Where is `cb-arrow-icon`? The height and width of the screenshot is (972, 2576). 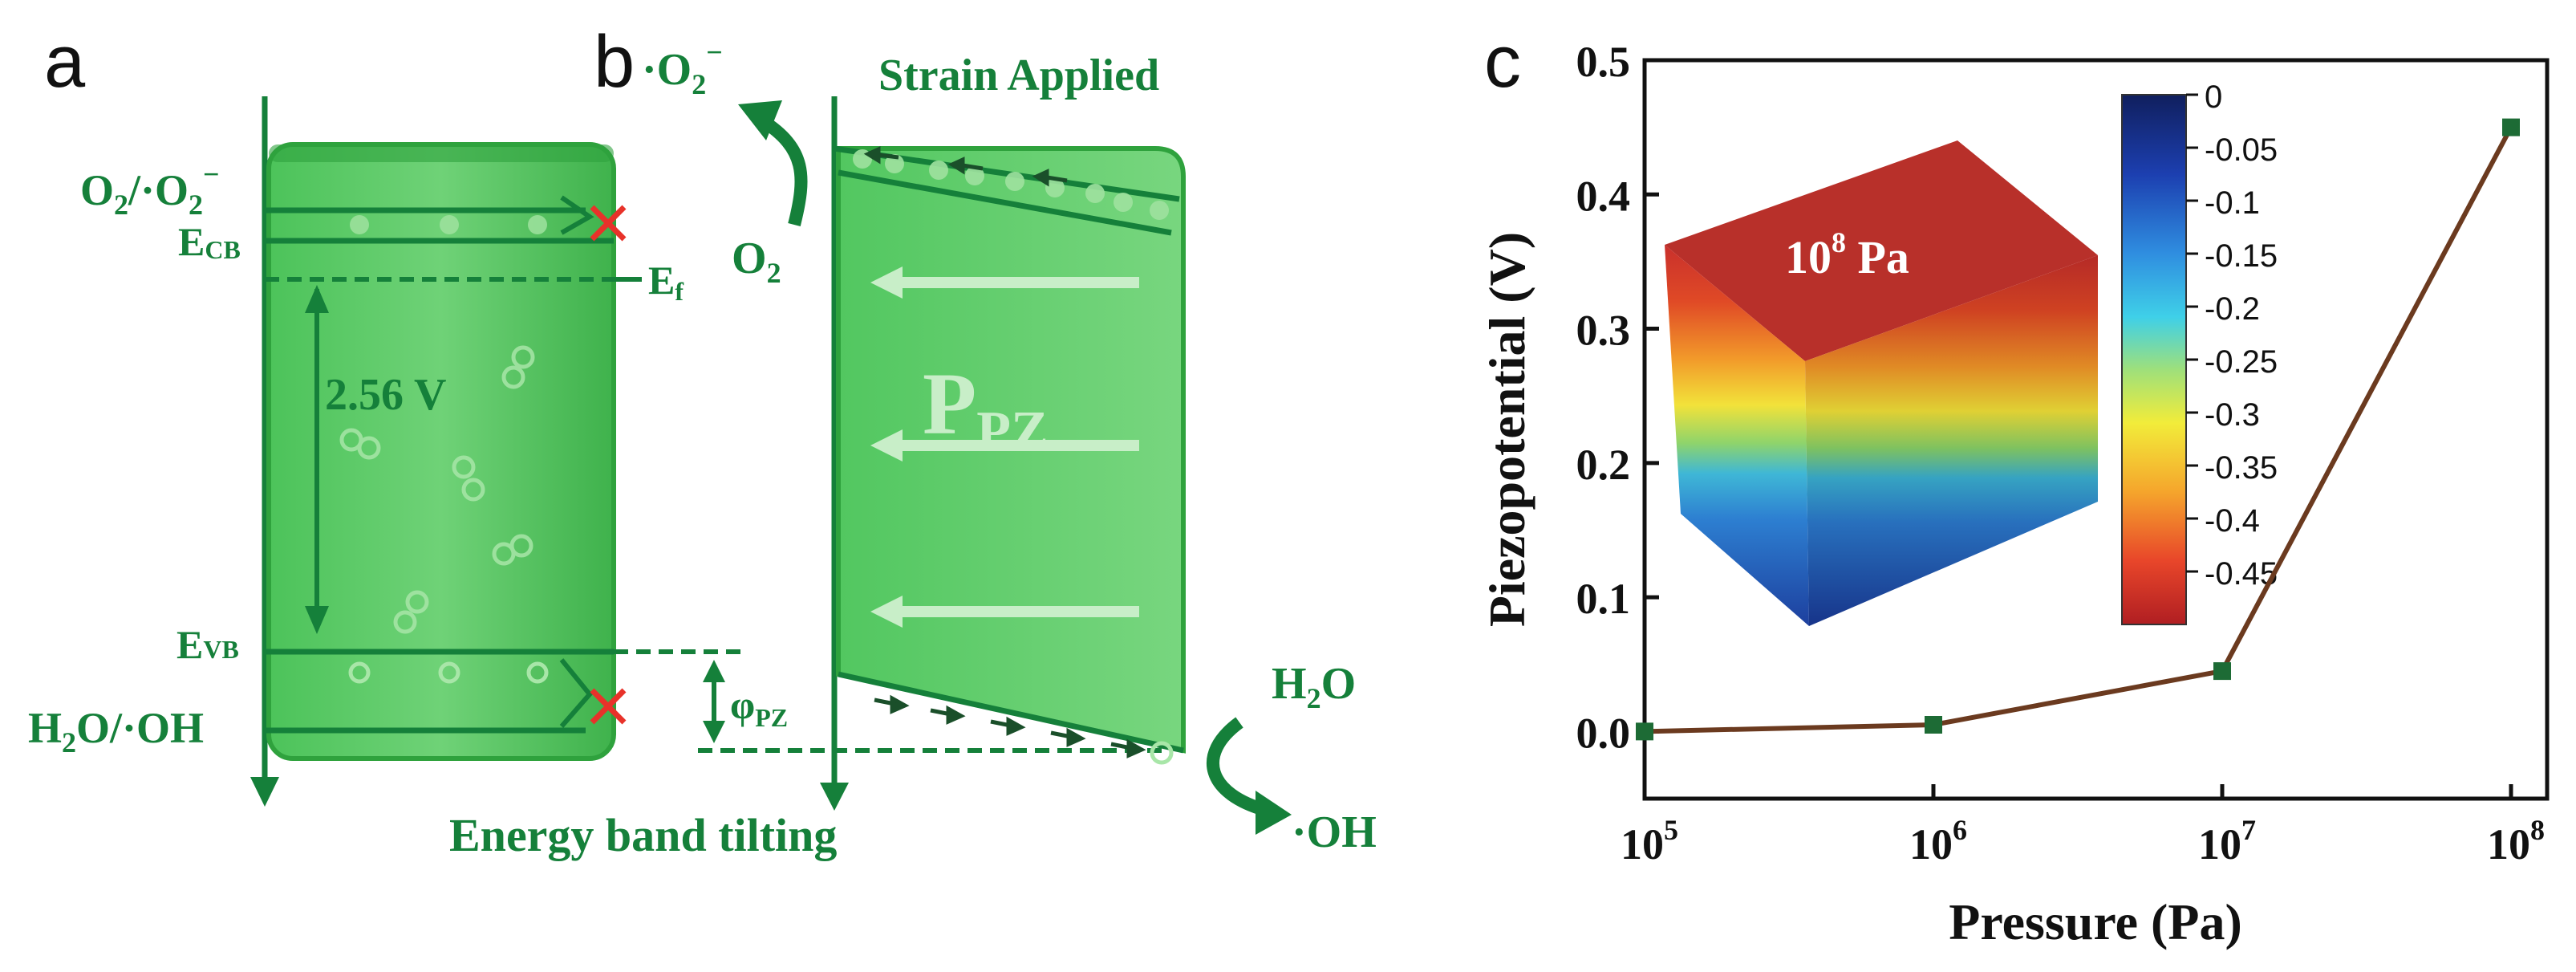 cb-arrow-icon is located at coordinates (577, 215).